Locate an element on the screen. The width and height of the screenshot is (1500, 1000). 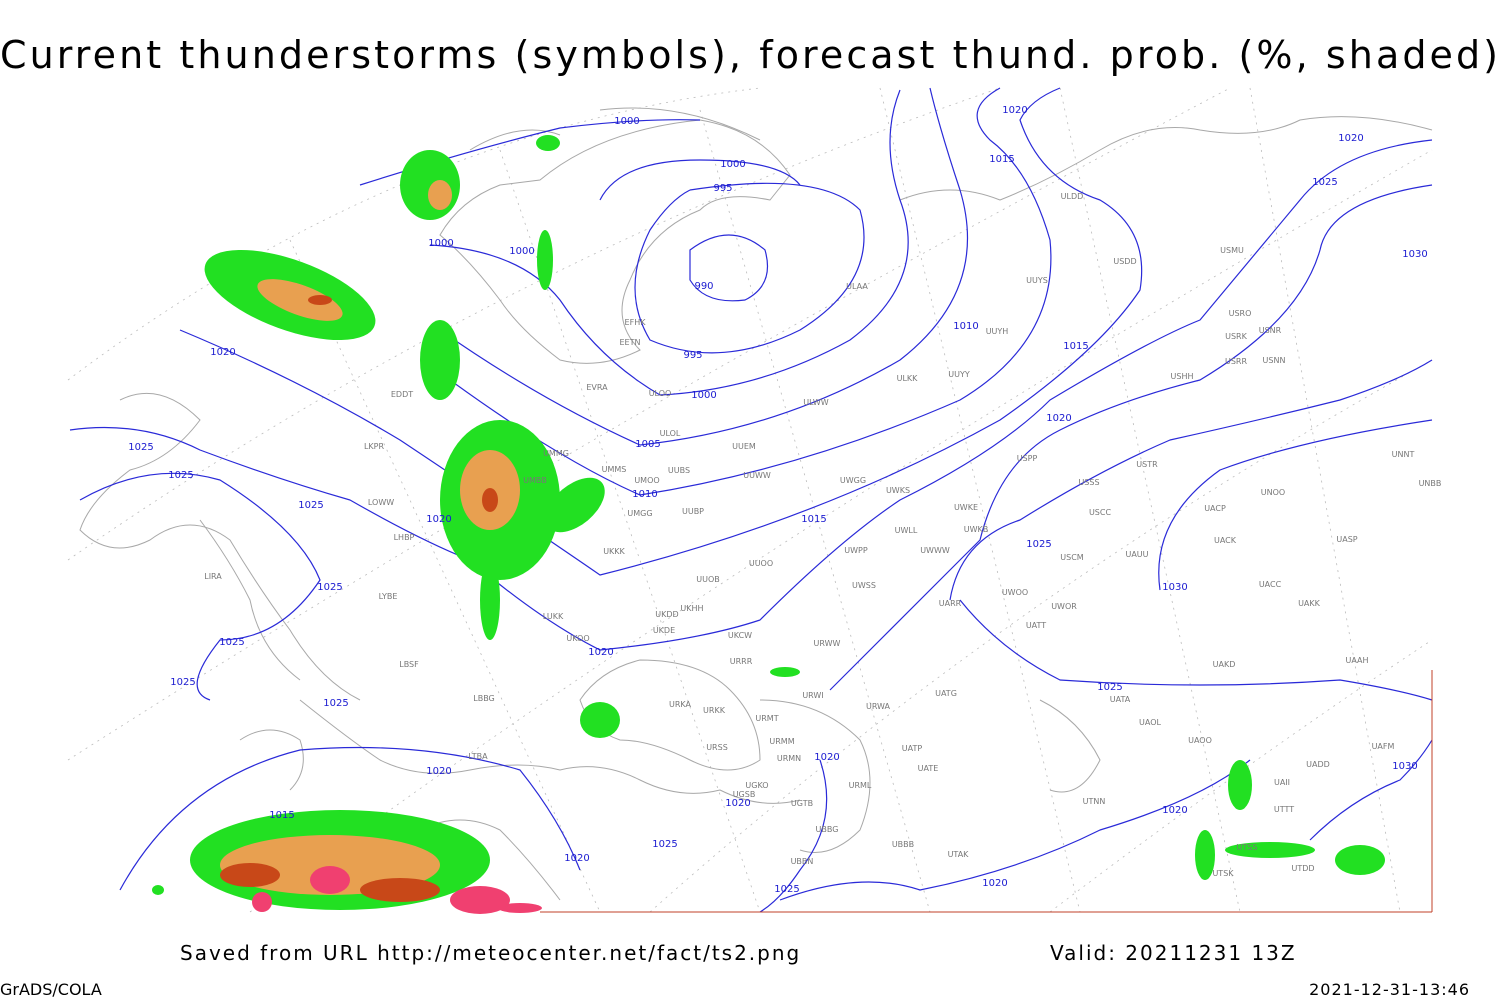
station-code: LUKK is located at coordinates (553, 616).